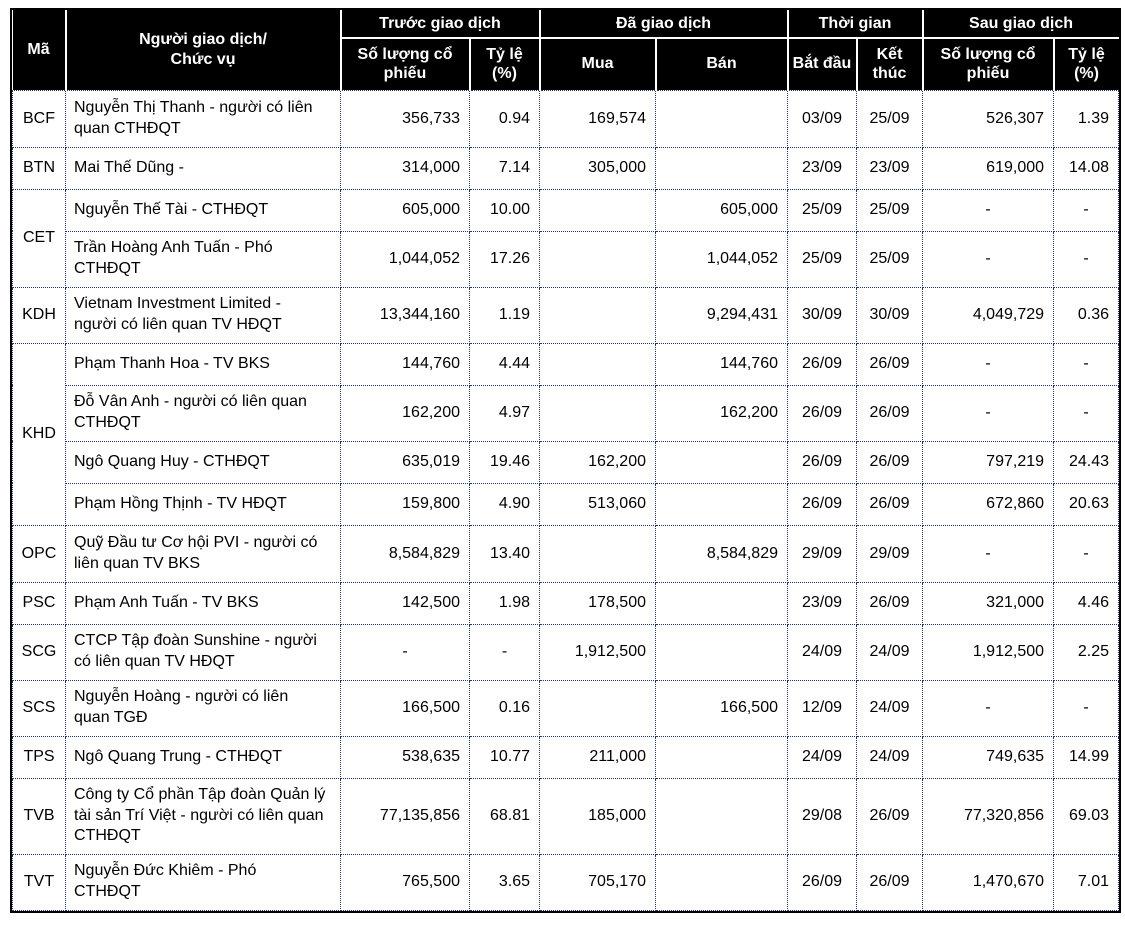 This screenshot has width=1125, height=931. I want to click on before-ratio-cell: 4.97, so click(504, 413).